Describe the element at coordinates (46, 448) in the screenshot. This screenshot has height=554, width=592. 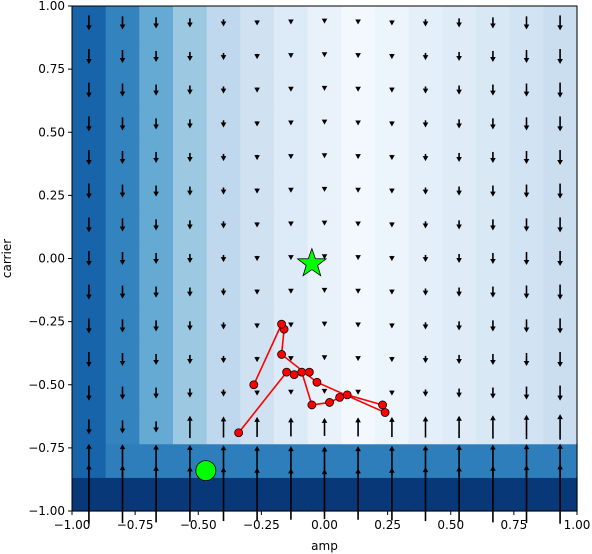
I see `y-tick-label: −0.75` at that location.